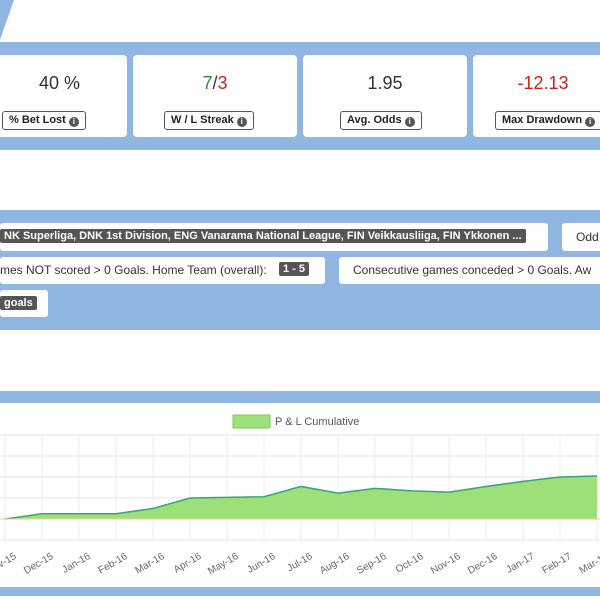  What do you see at coordinates (63, 96) in the screenshot?
I see `stat-card-bet-lost: 40 % % Bet Lost i` at bounding box center [63, 96].